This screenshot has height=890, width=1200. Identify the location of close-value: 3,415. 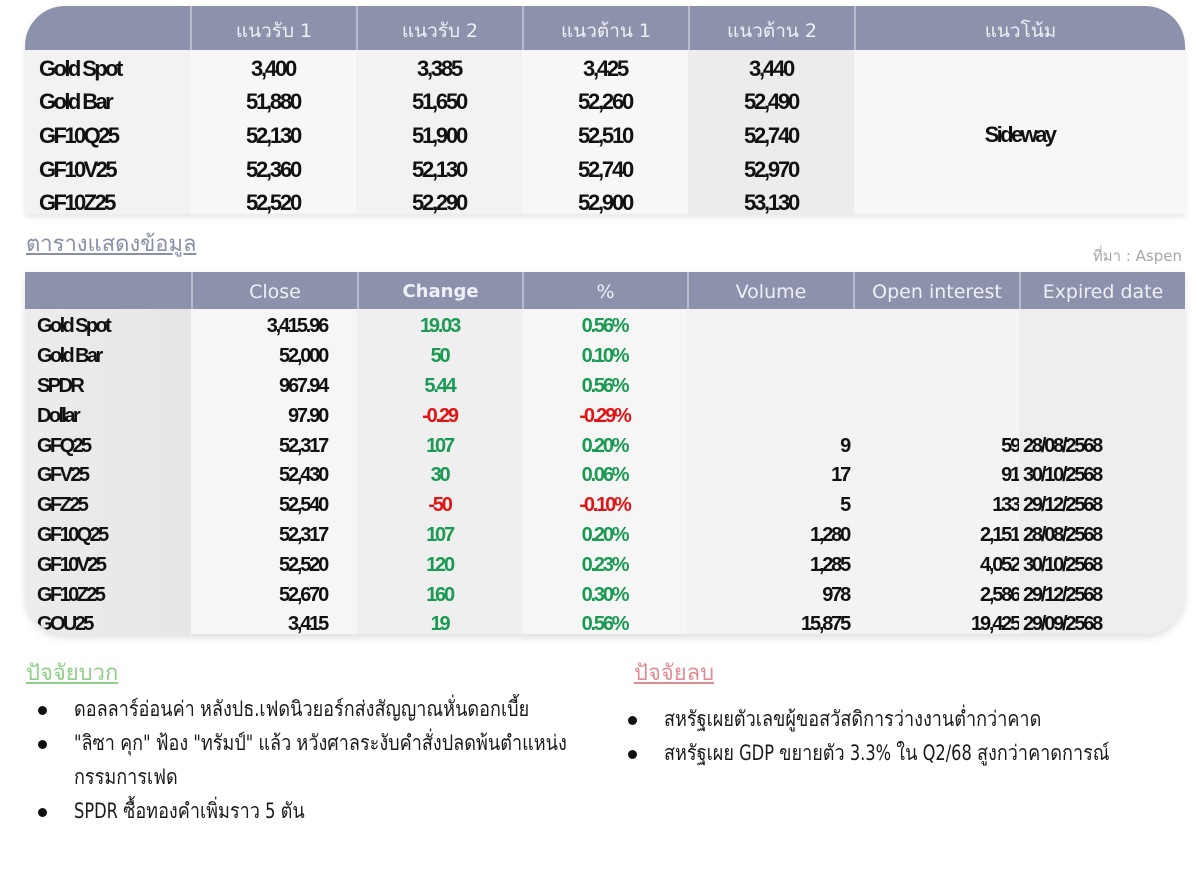
(308, 623).